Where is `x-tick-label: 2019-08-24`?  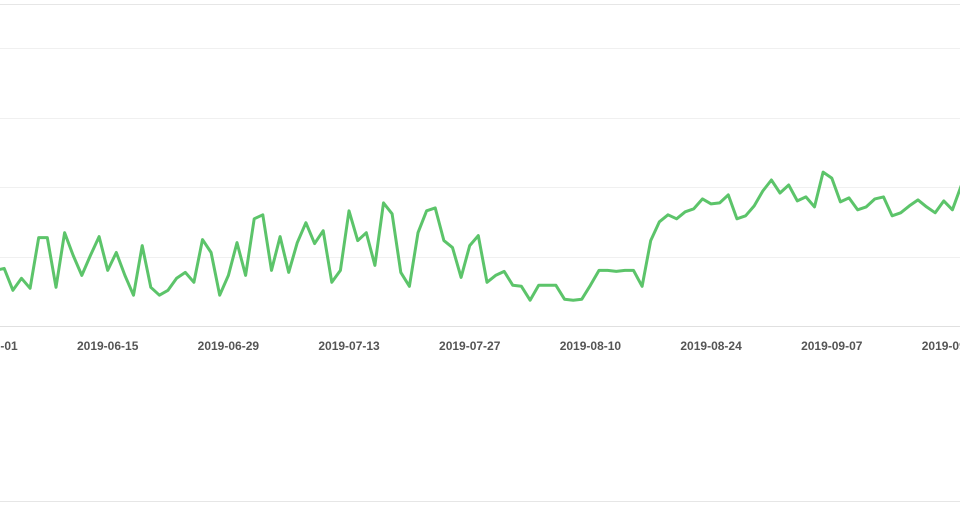
x-tick-label: 2019-08-24 is located at coordinates (711, 346).